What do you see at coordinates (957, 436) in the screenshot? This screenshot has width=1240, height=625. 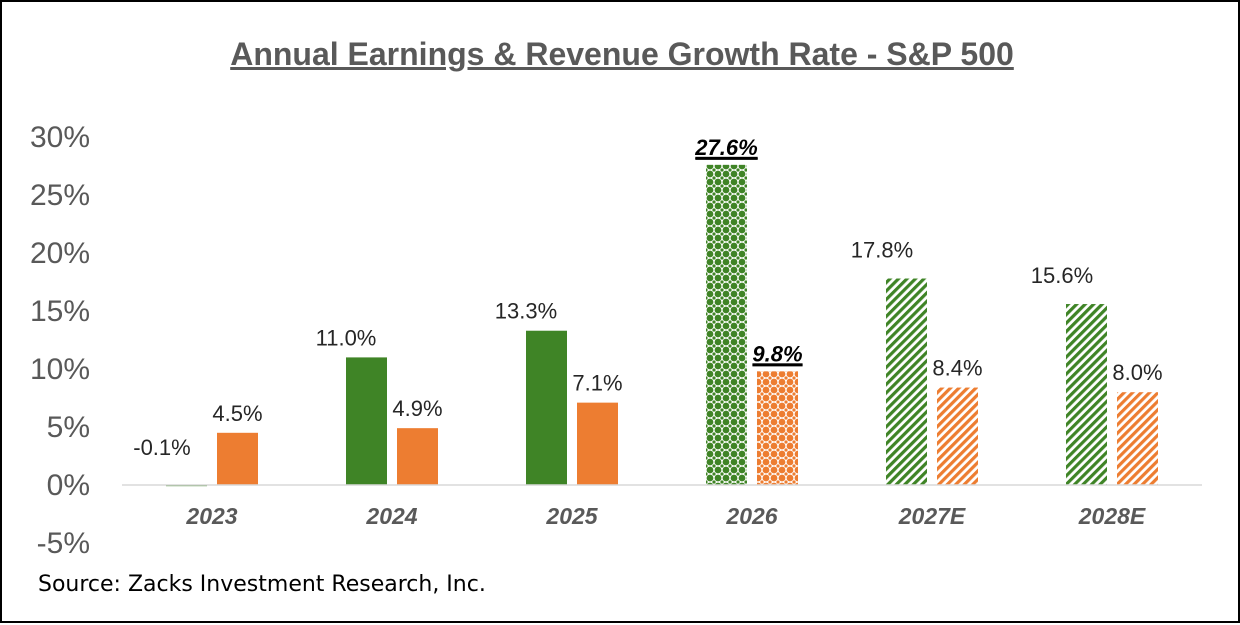 I see `bar-revenue-2027E` at bounding box center [957, 436].